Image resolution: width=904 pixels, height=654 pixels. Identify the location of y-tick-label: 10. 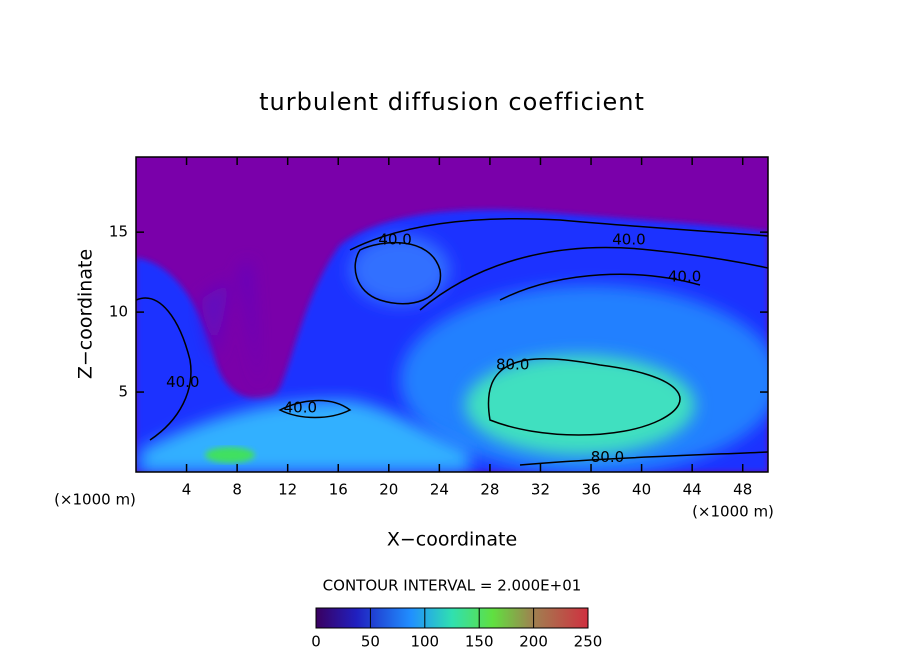
(118, 312).